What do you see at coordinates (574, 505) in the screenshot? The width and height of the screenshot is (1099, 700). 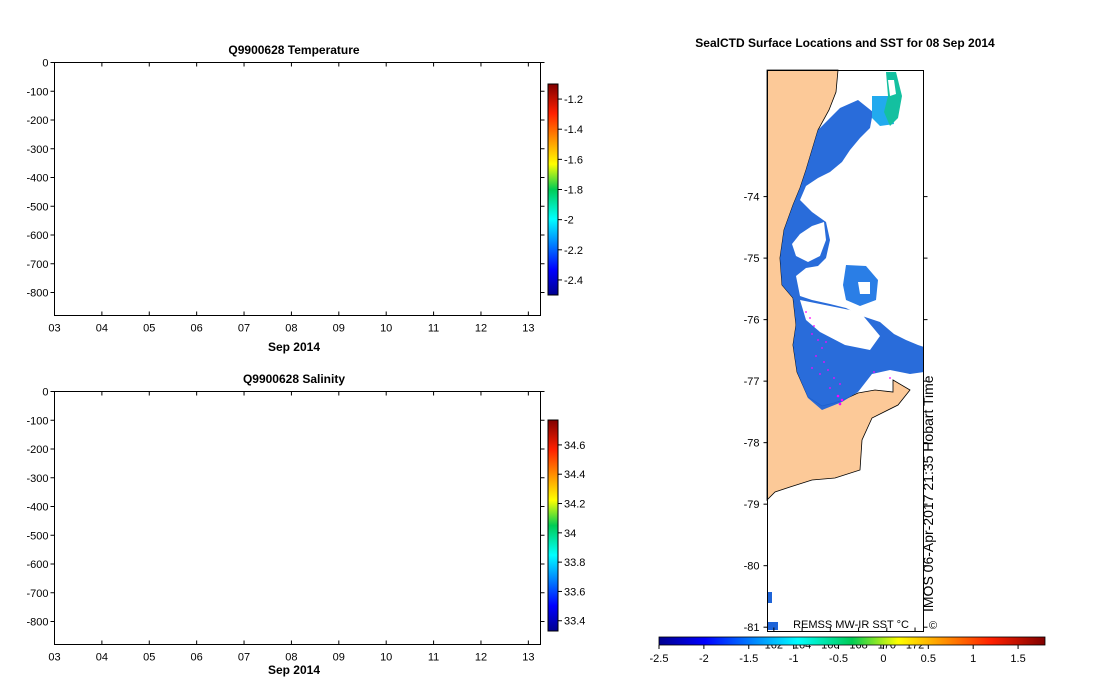 I see `colorbar-tick-label: 34.2` at bounding box center [574, 505].